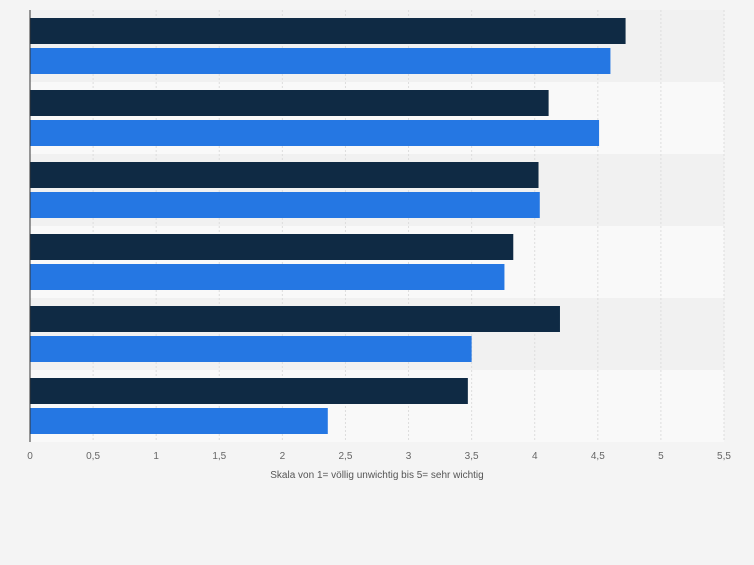 The height and width of the screenshot is (565, 754). I want to click on x-tick-label: 3, so click(409, 456).